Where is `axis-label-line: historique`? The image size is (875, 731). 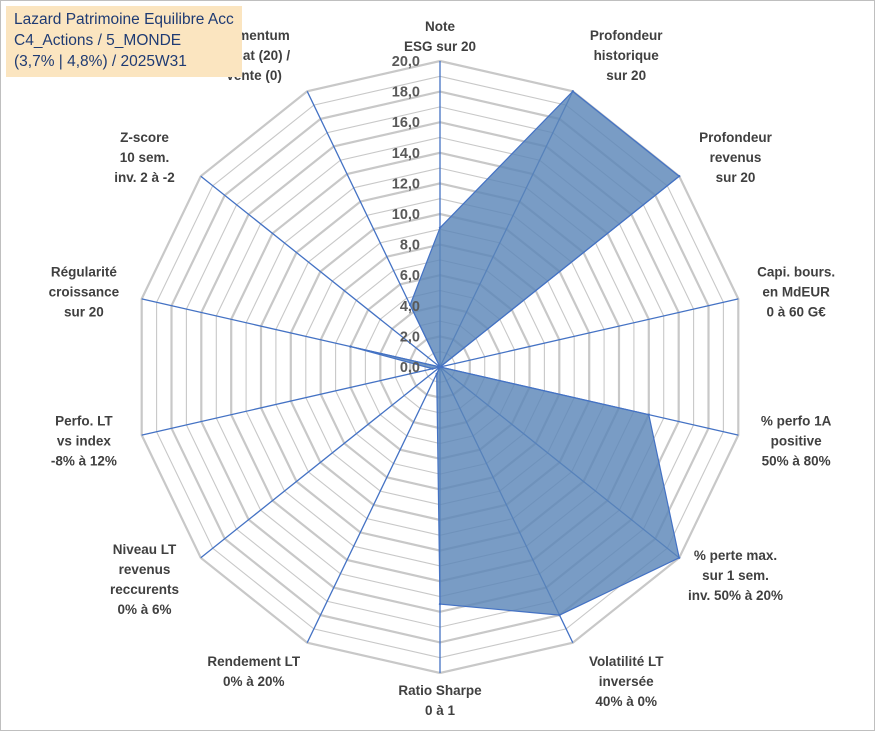
axis-label-line: historique is located at coordinates (627, 55).